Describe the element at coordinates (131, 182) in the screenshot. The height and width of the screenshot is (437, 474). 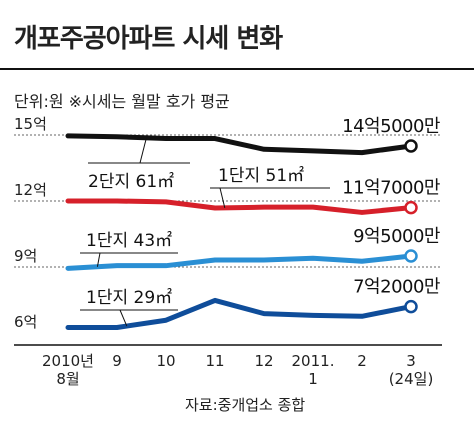
I see `series-name-label: 2단지 61㎡` at that location.